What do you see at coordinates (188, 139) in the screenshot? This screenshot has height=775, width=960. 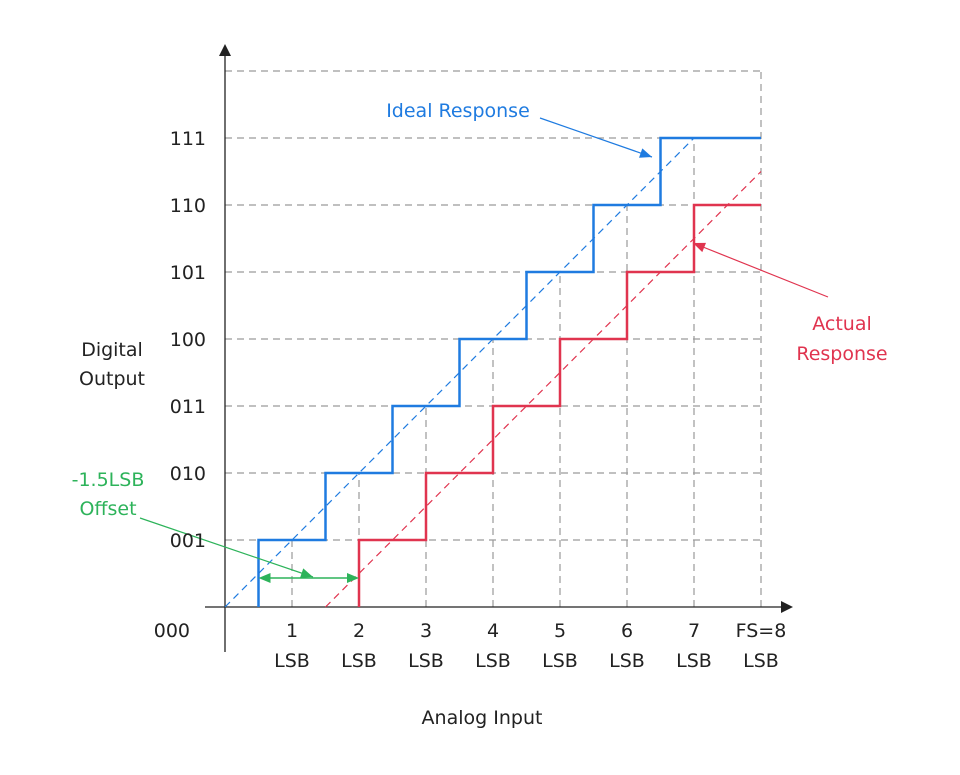 I see `y-tick-label-111: 111` at bounding box center [188, 139].